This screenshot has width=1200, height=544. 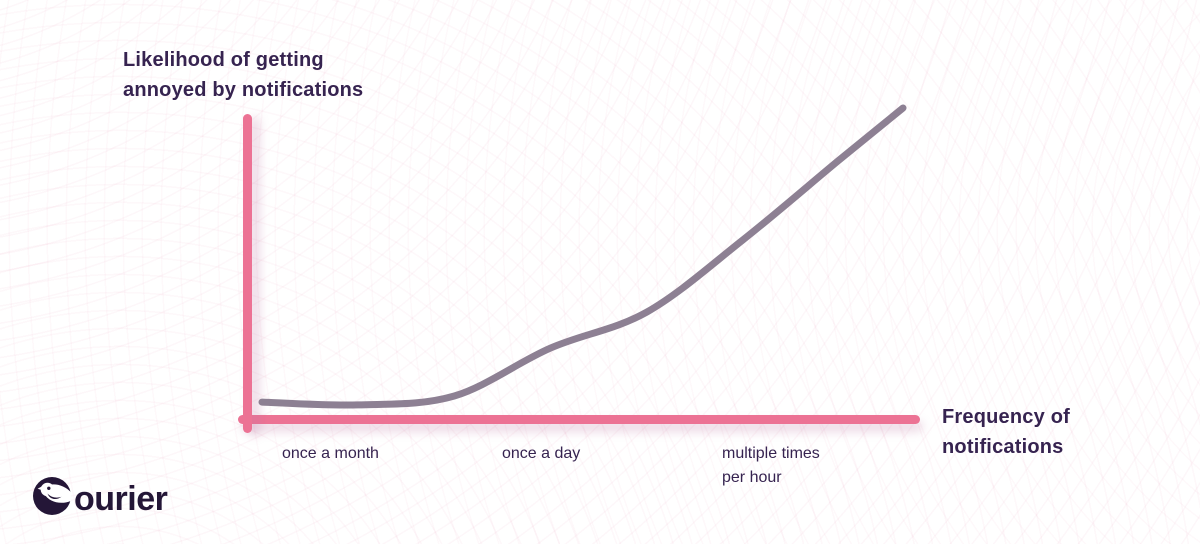 I want to click on courier-logo: ourier, so click(x=100, y=497).